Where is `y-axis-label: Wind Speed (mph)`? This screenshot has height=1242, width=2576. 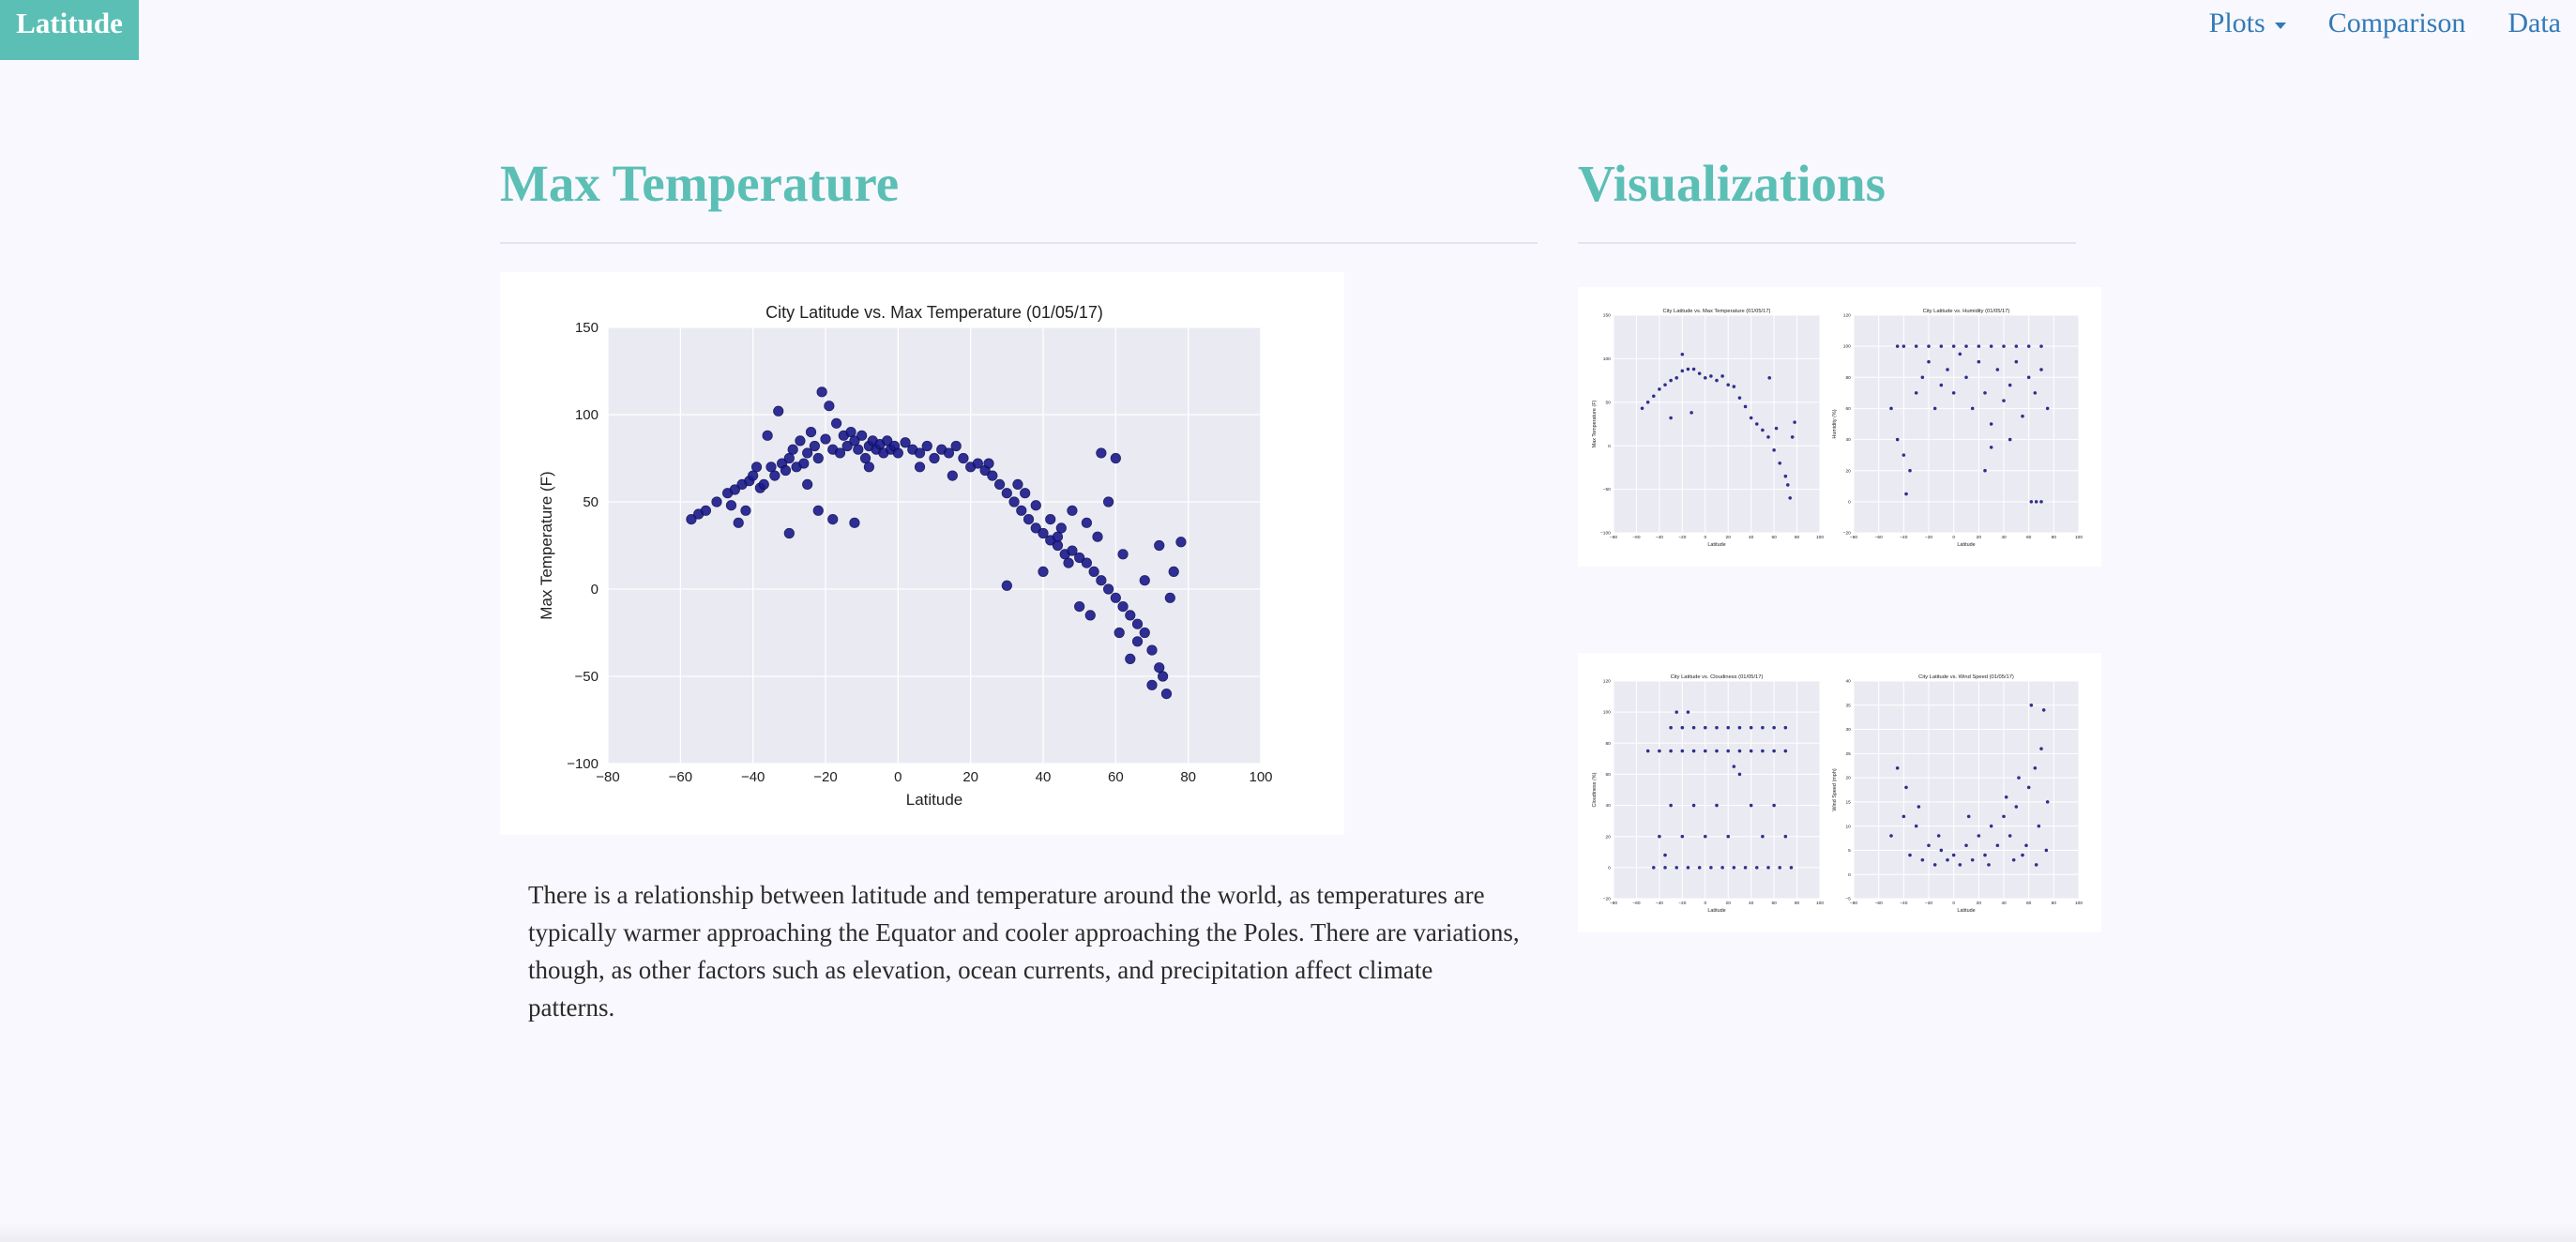
y-axis-label: Wind Speed (mph) is located at coordinates (1835, 789).